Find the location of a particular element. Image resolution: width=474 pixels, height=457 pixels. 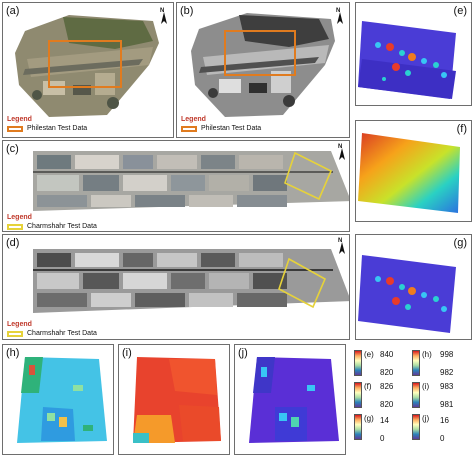

panel-e: (e) is located at coordinates (413, 54).